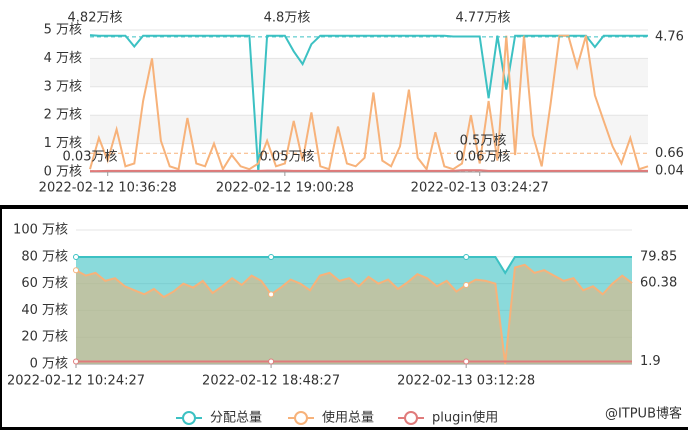 Image resolution: width=688 pixels, height=434 pixels. What do you see at coordinates (650, 361) in the screenshot?
I see `end-label: 1.9` at bounding box center [650, 361].